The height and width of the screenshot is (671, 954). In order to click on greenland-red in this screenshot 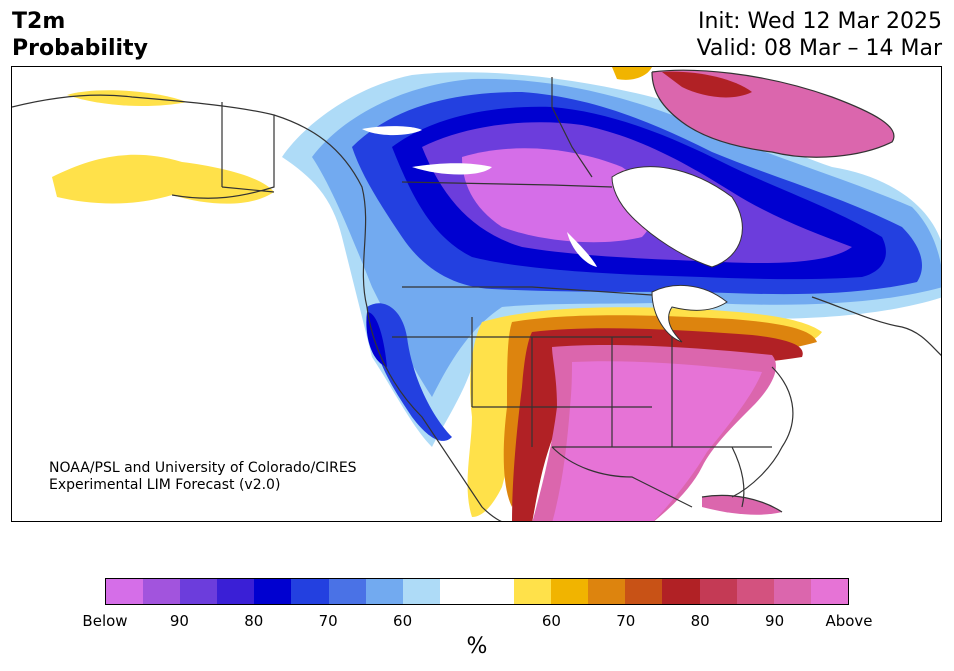, I will do `click(707, 84)`.